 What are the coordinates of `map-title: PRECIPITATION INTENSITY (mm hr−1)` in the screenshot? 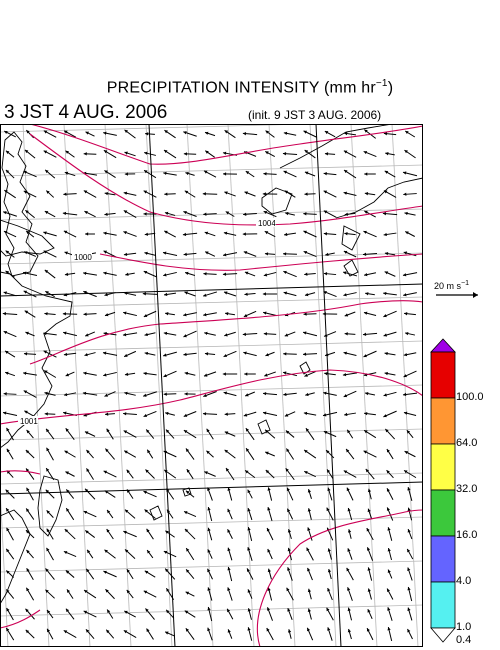 It's located at (250, 87).